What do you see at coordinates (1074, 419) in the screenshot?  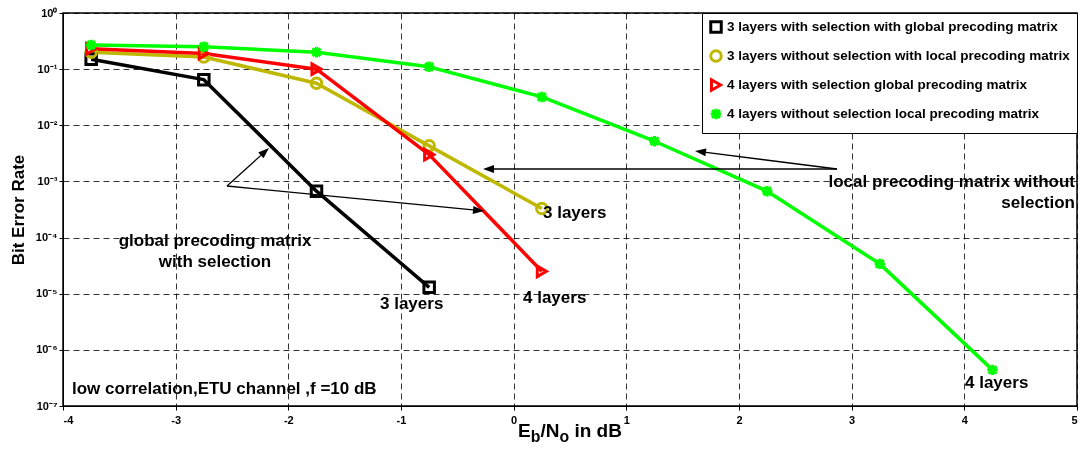 I see `x-tick-label: 5` at bounding box center [1074, 419].